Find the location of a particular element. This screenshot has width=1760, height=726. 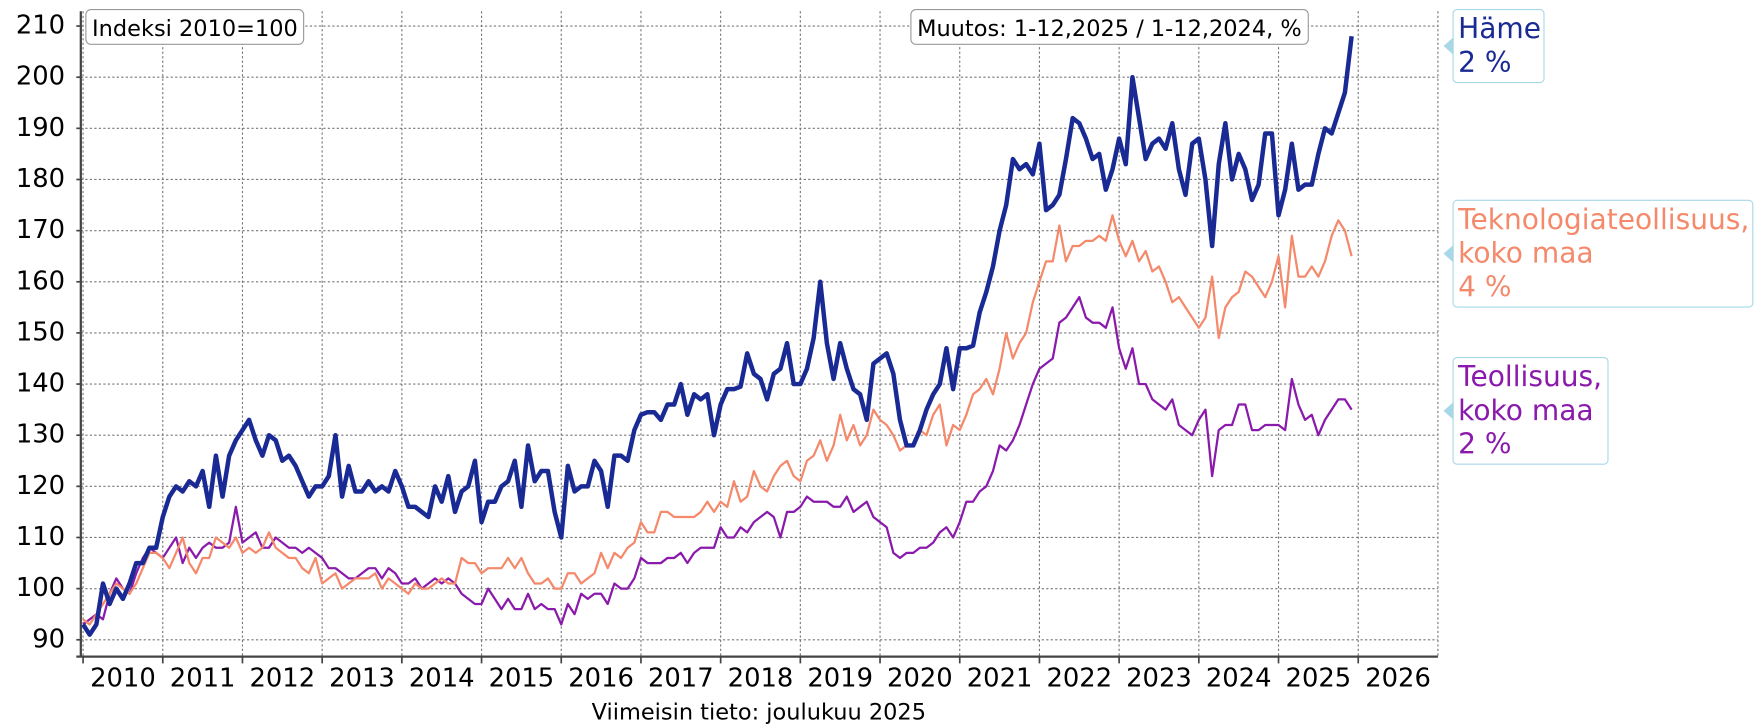

y-tick-label: 120 is located at coordinates (40, 486).